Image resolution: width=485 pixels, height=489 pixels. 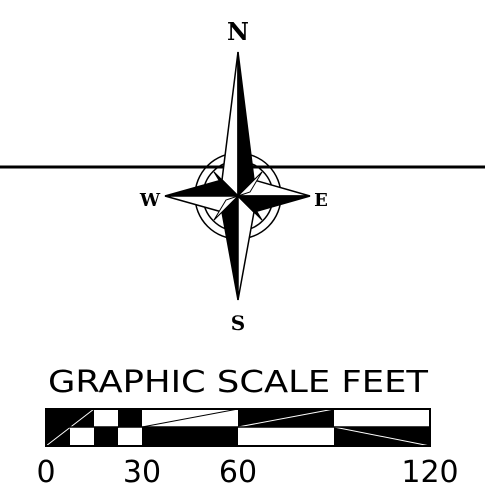 What do you see at coordinates (142, 472) in the screenshot?
I see `scale-tick-label: 30` at bounding box center [142, 472].